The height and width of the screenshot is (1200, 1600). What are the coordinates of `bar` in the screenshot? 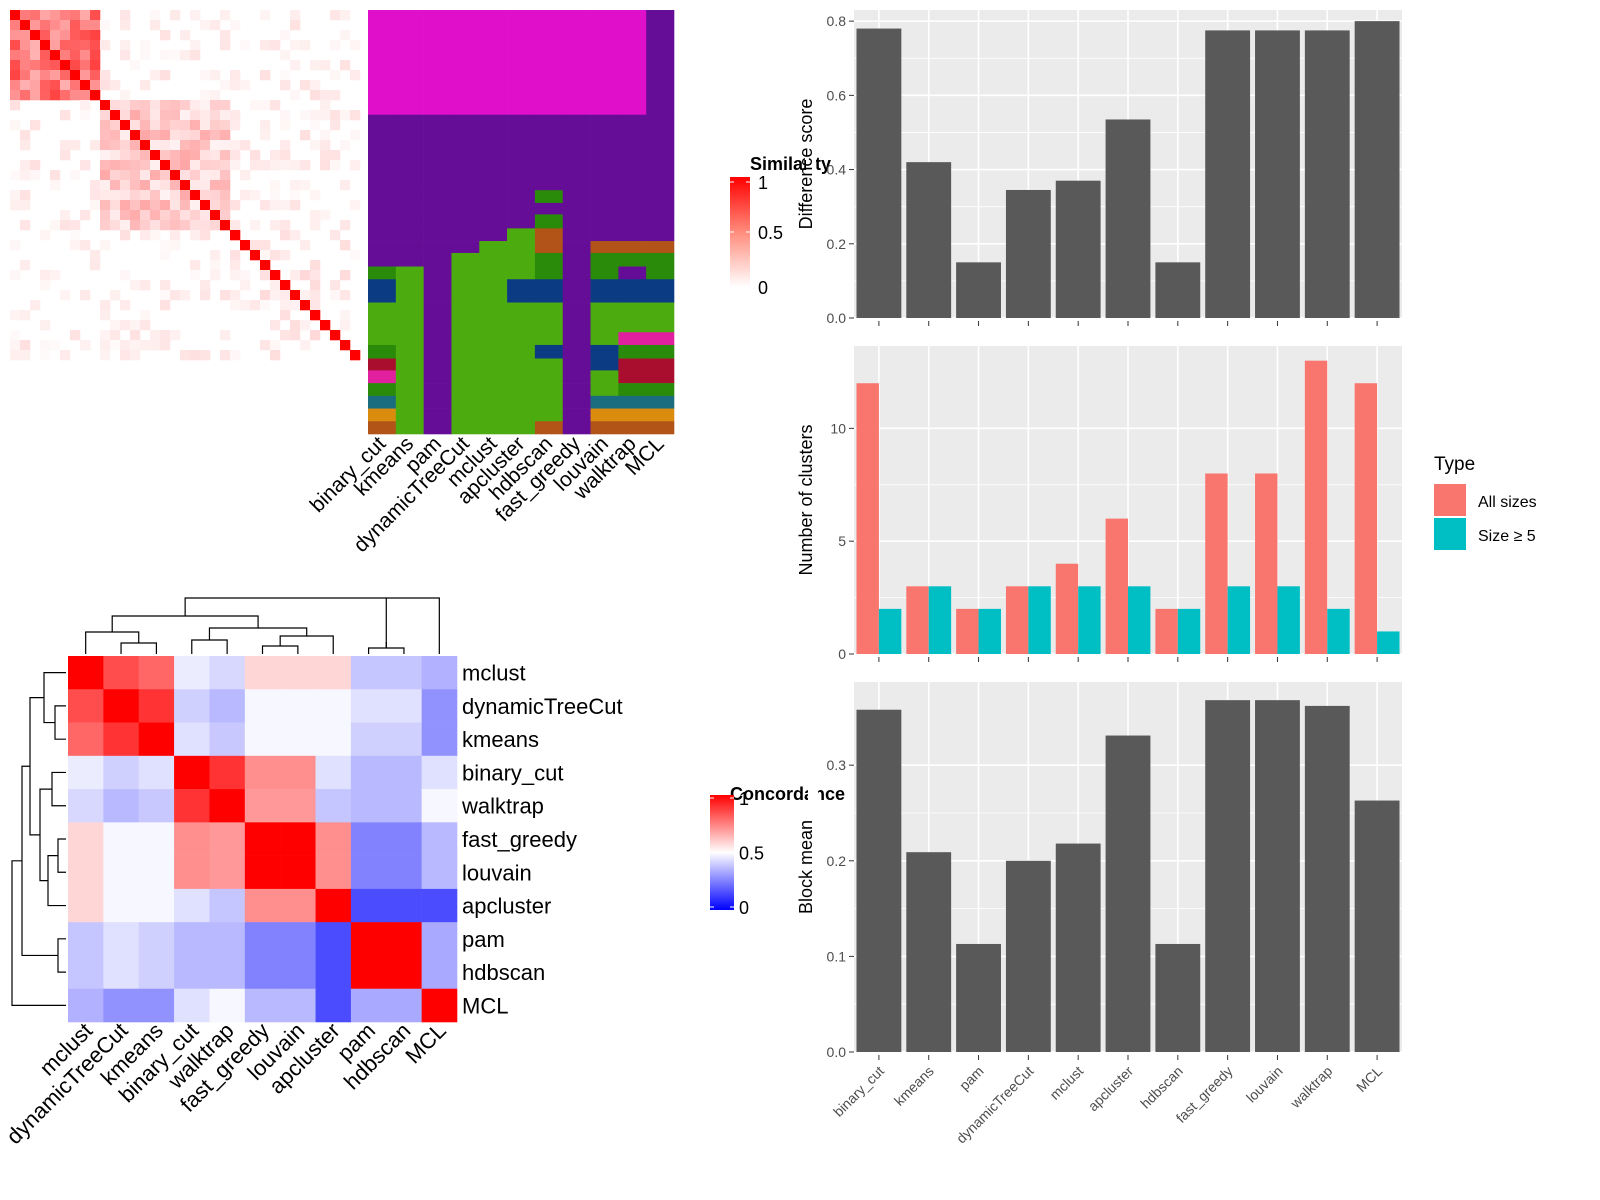 It's located at (1128, 893).